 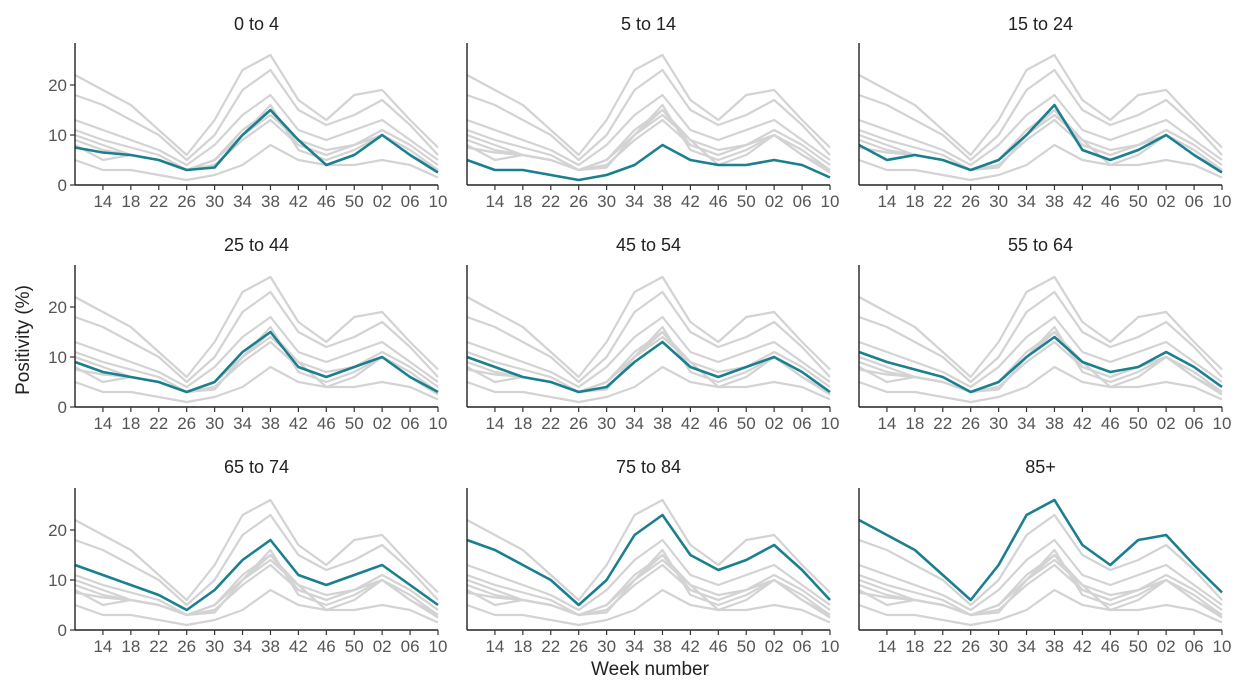 What do you see at coordinates (1045, 112) in the screenshot?
I see `panel-2: 15 to 24 14 18 22 26 30 34 38 42 46 50 02 06 10` at bounding box center [1045, 112].